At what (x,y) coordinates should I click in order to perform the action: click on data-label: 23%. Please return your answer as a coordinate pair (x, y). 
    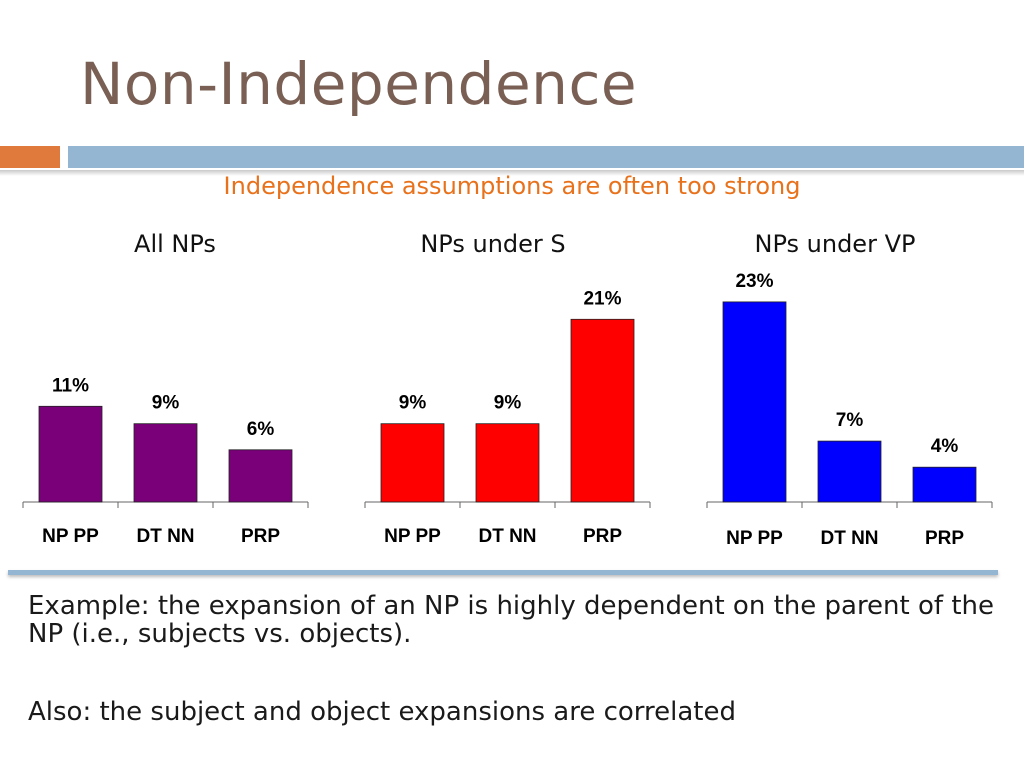
    Looking at the image, I should click on (754, 281).